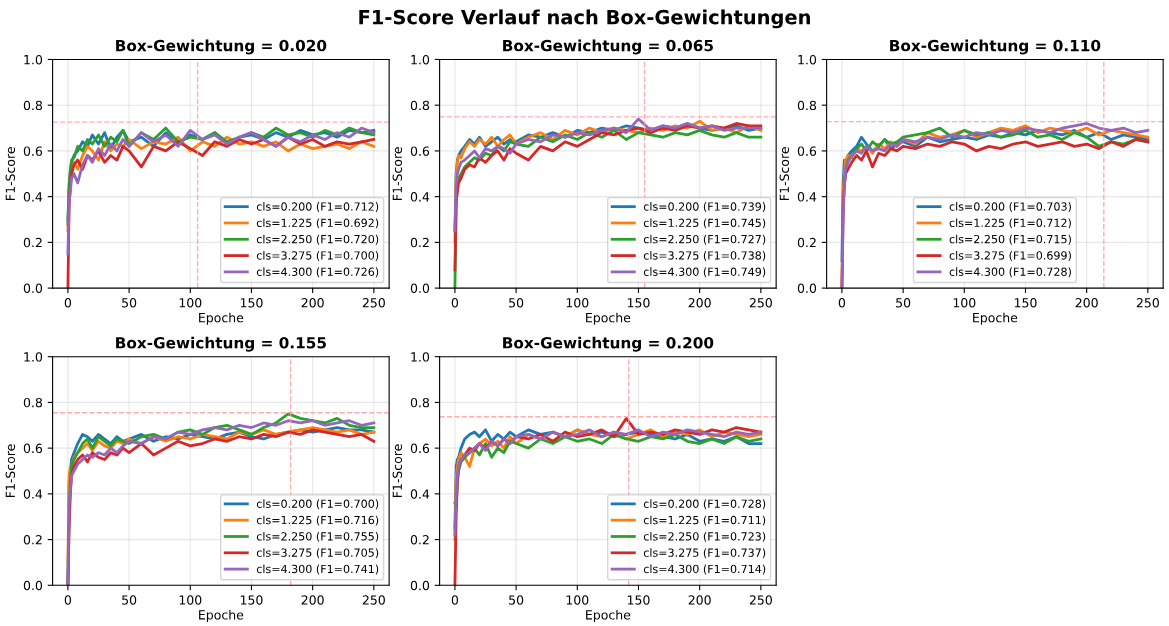  I want to click on legend-label: cls=2.250 (F1=0.727), so click(704, 239).